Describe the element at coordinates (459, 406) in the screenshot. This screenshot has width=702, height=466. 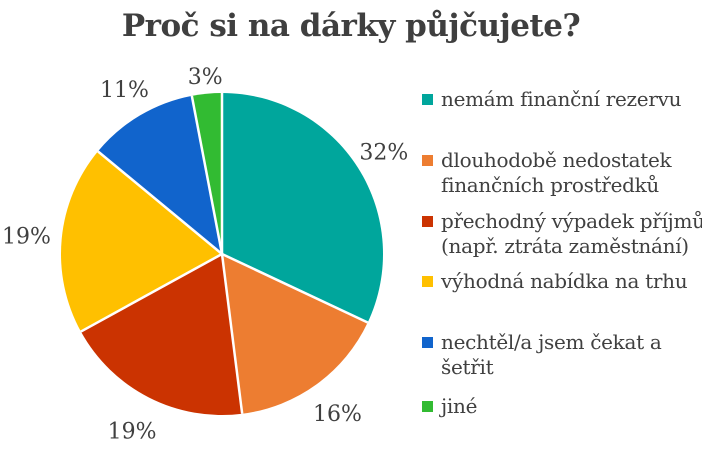
I see `legend-item-label: jiné` at that location.